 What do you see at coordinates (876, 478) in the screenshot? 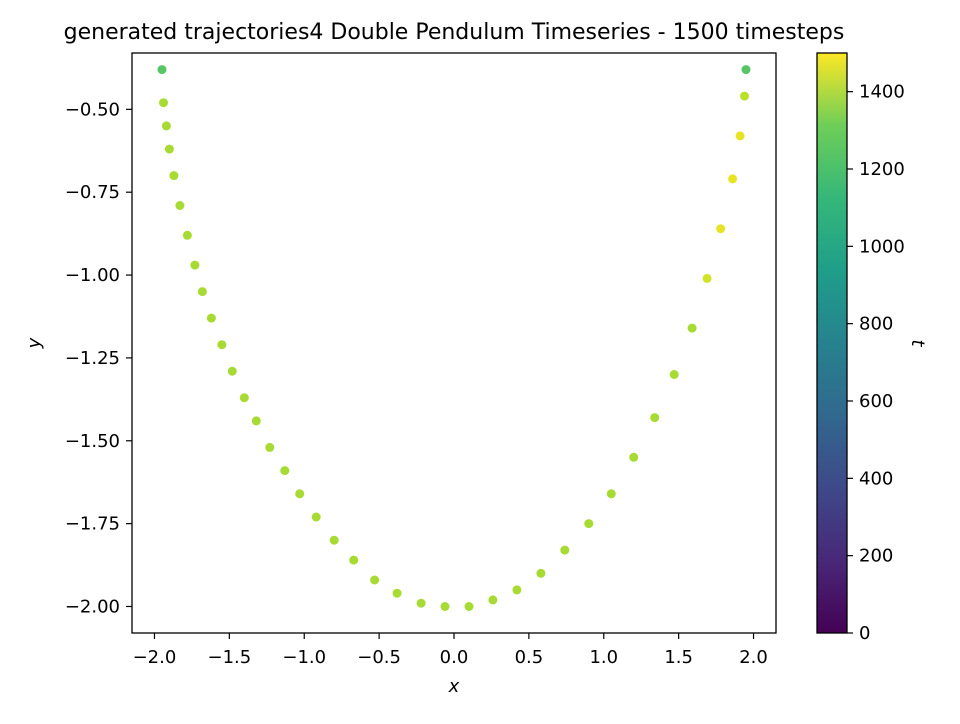
I see `colorbar-tick-label: 400` at bounding box center [876, 478].